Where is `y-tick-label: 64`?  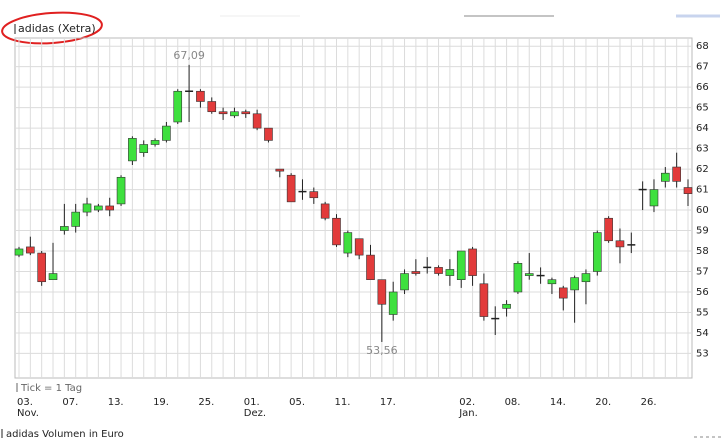 y-tick-label: 64 is located at coordinates (702, 128).